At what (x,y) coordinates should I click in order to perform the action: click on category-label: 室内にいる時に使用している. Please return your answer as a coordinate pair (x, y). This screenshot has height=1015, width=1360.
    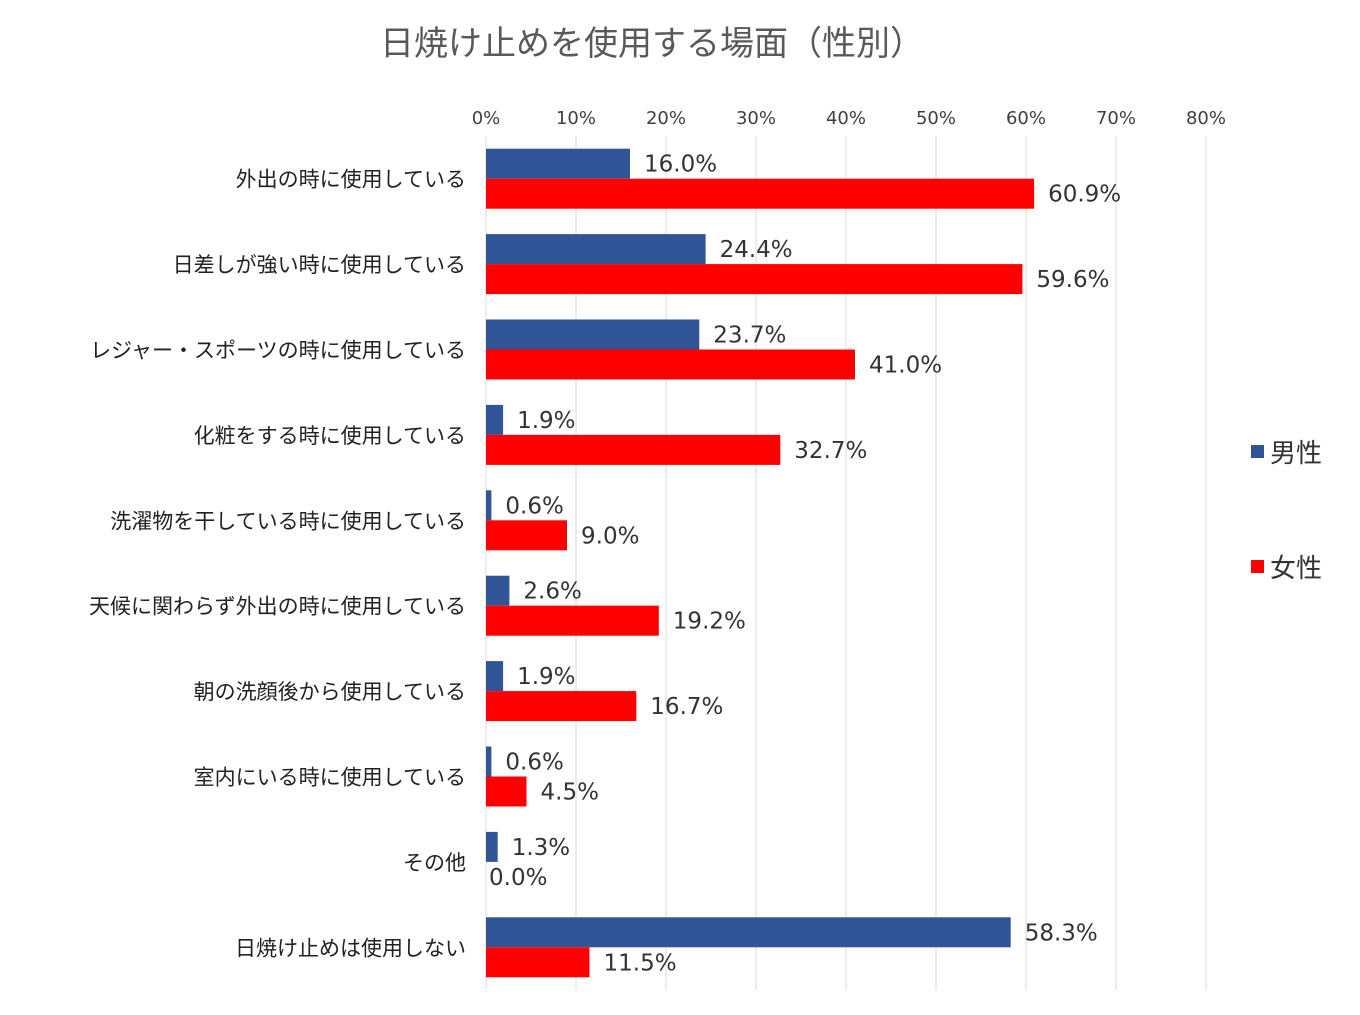
    Looking at the image, I should click on (330, 778).